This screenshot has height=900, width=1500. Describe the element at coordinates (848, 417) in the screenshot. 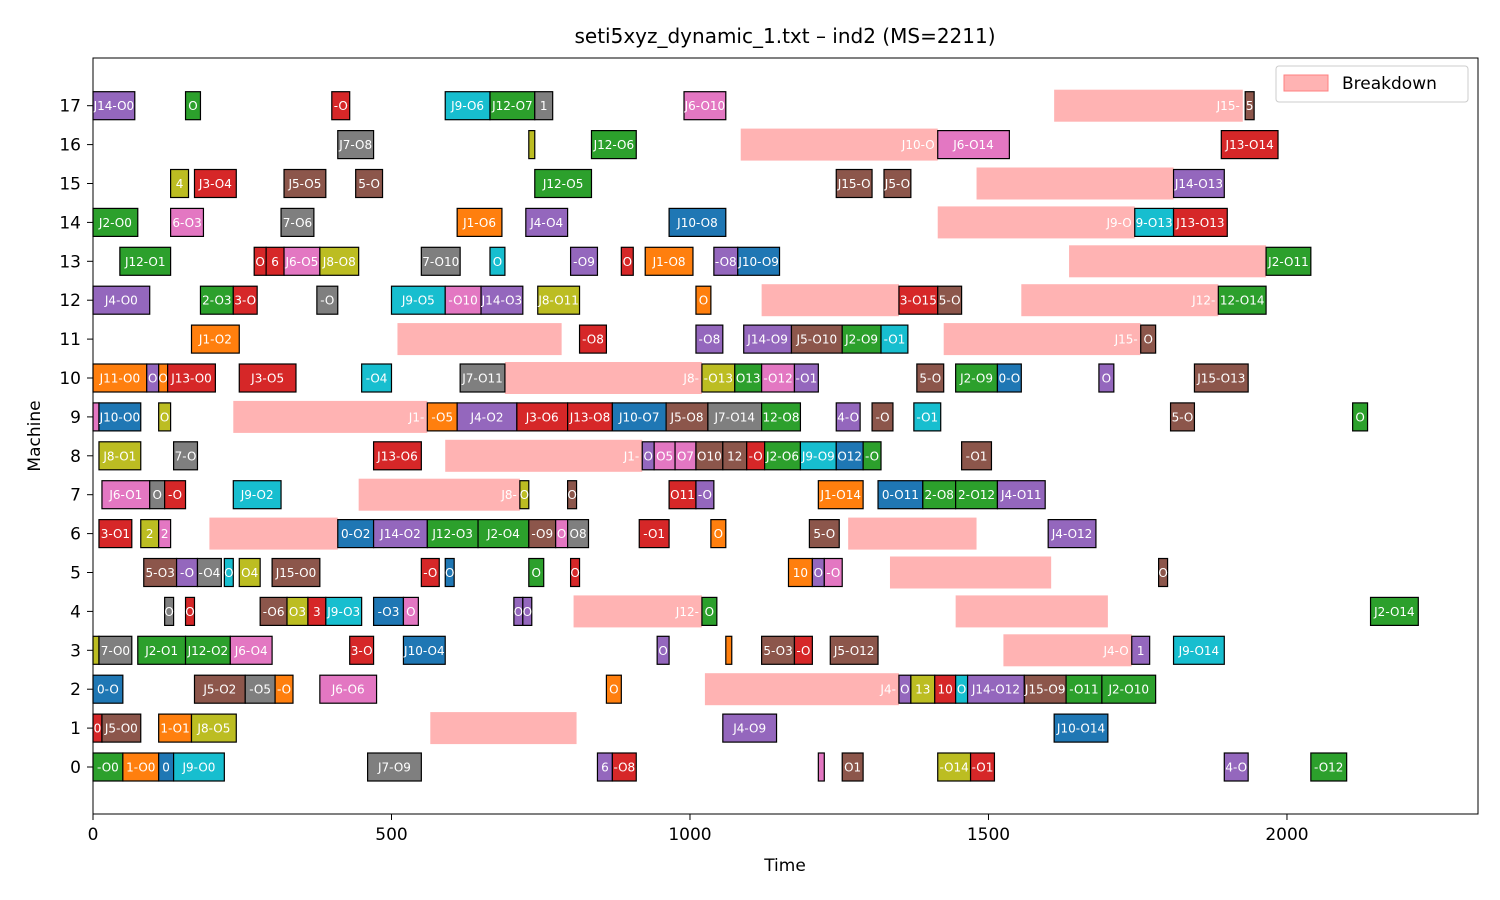

I see `operation-label: 4-O` at that location.